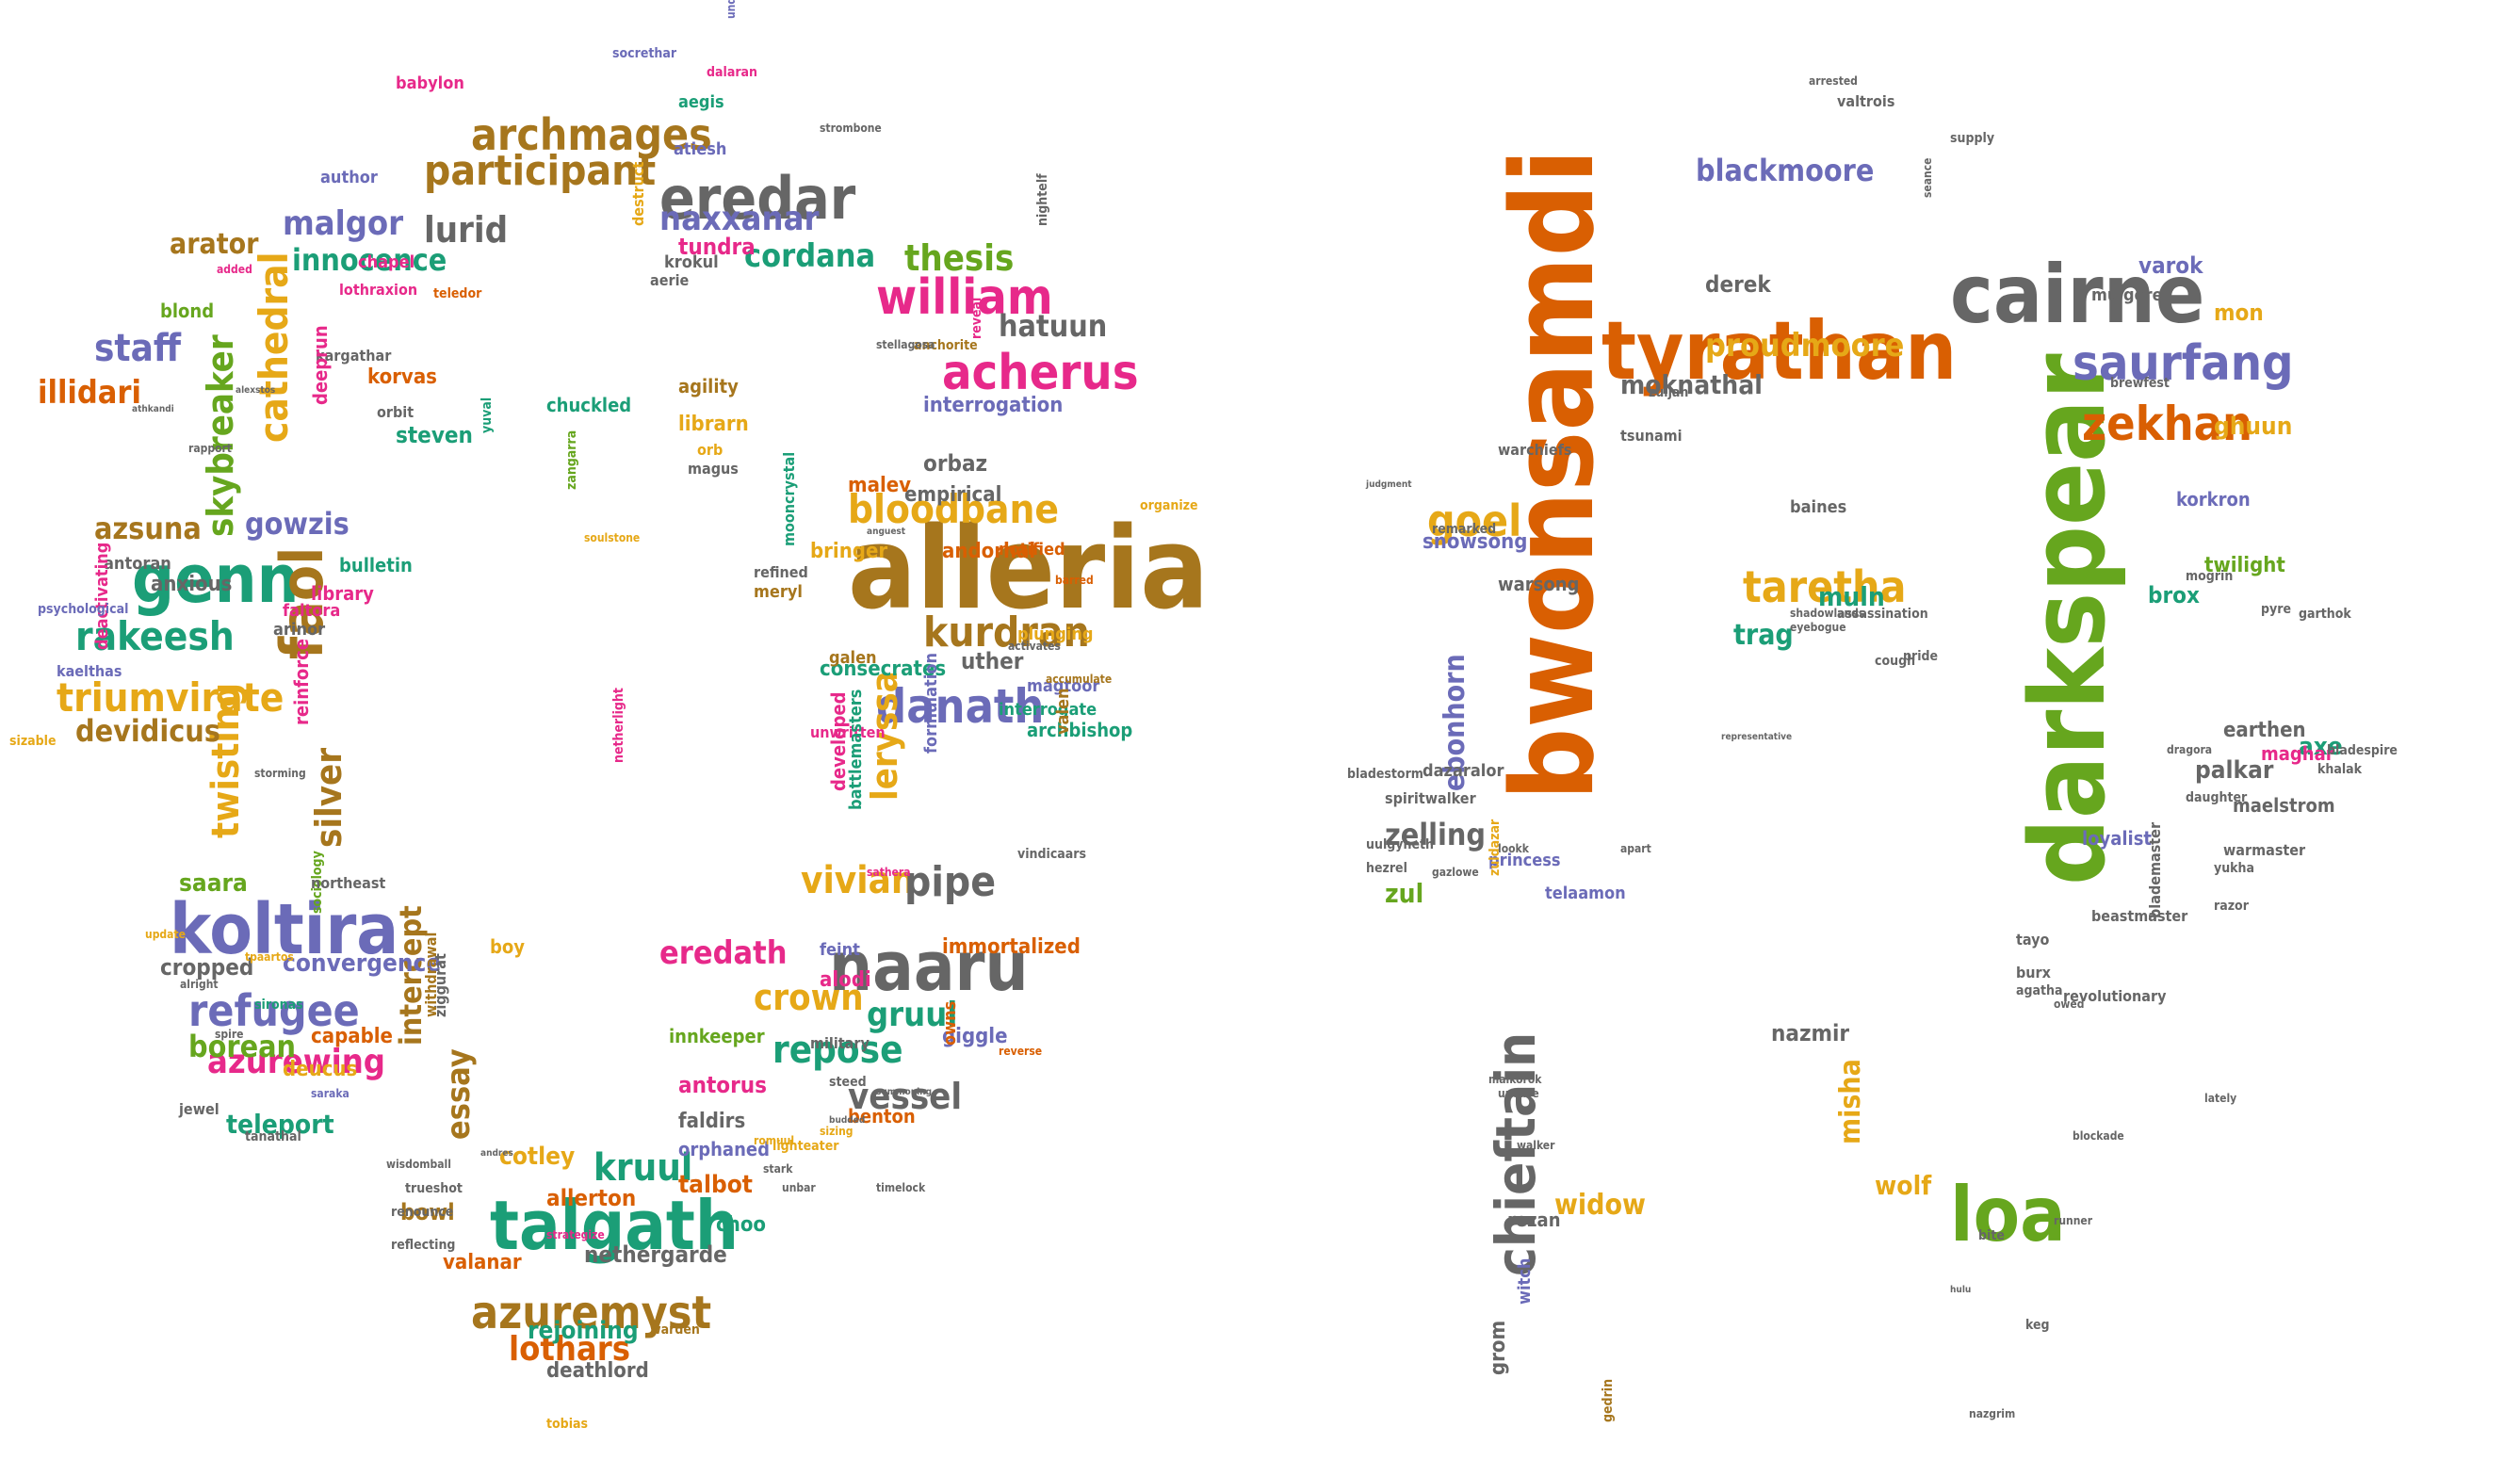 Image resolution: width=2520 pixels, height=1476 pixels. What do you see at coordinates (1463, 771) in the screenshot?
I see `horde-word-dazaralor: dazaralor` at bounding box center [1463, 771].